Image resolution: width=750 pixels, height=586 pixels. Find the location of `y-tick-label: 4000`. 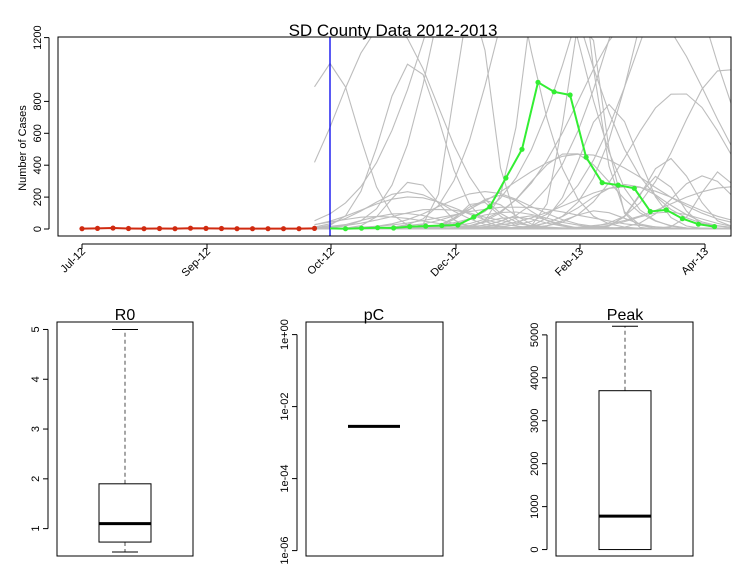

y-tick-label: 4000 is located at coordinates (535, 378).